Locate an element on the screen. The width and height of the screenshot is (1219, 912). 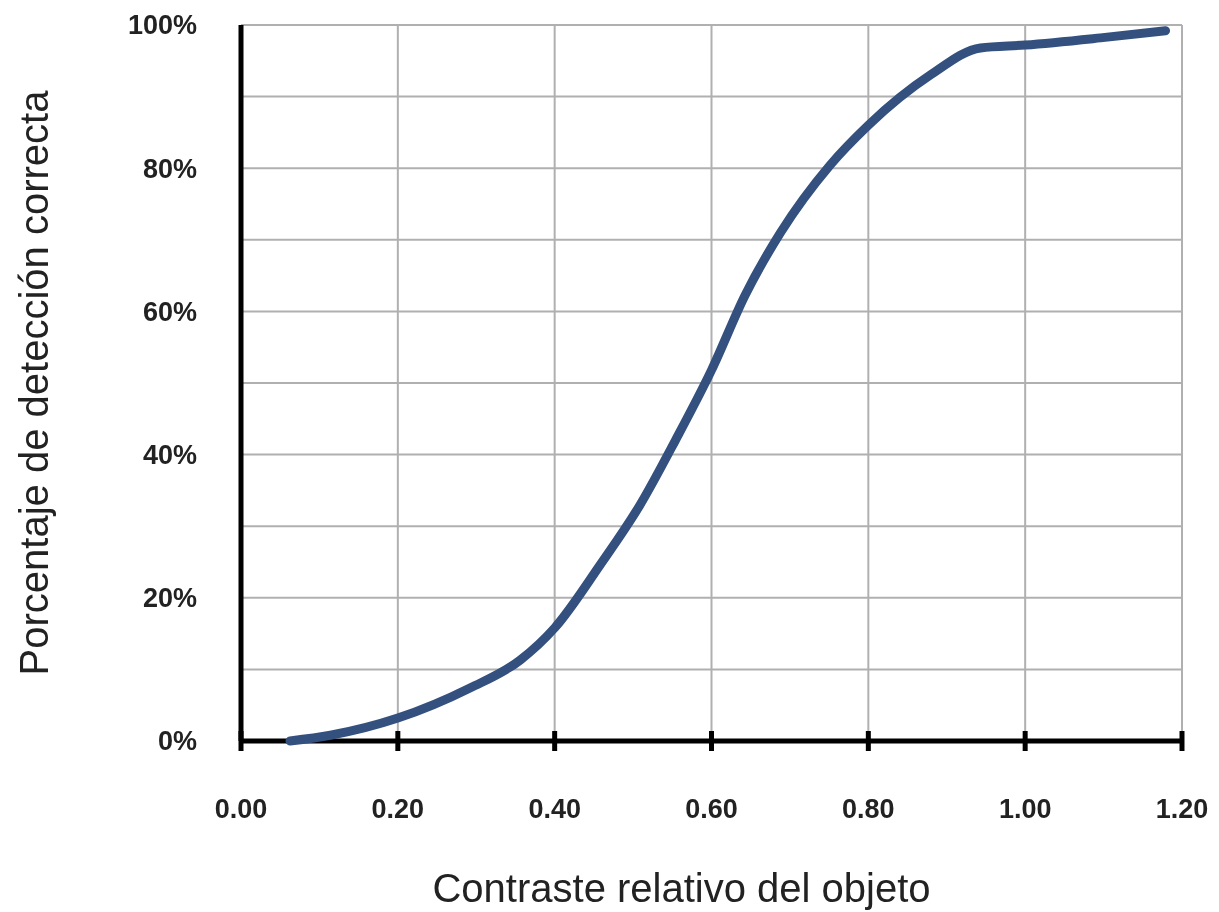
x-tick-label: 0.00 is located at coordinates (241, 809).